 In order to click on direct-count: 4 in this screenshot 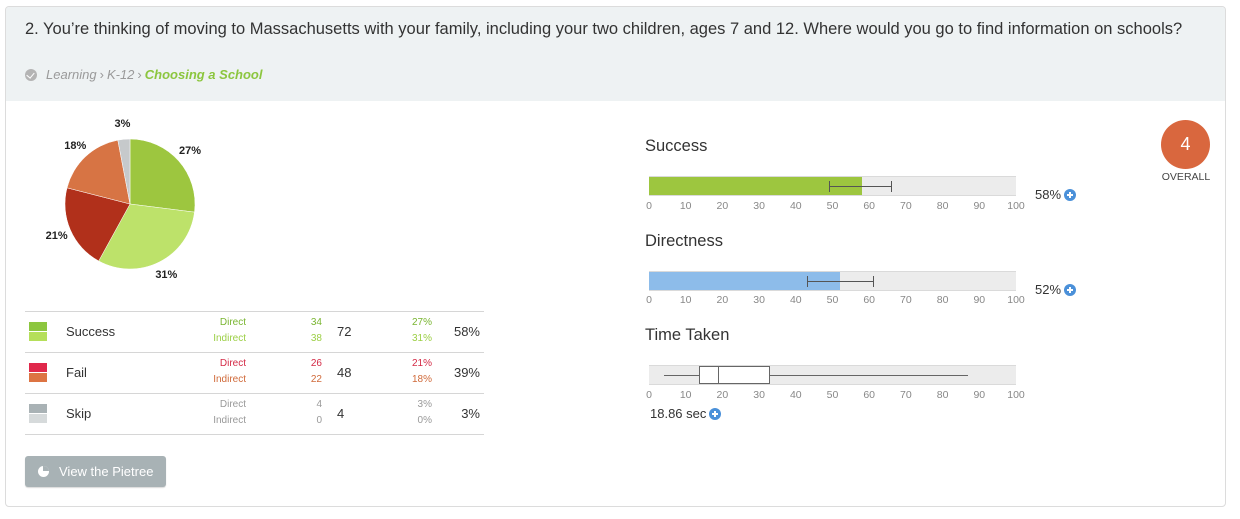, I will do `click(319, 404)`.